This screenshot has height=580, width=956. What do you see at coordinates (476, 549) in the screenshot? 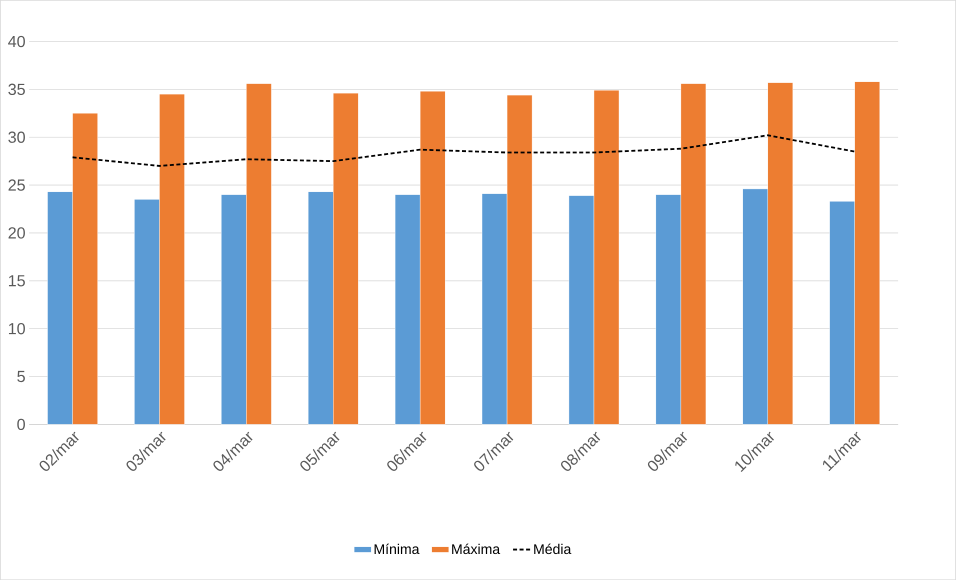
I see `legend-label: Máxima` at bounding box center [476, 549].